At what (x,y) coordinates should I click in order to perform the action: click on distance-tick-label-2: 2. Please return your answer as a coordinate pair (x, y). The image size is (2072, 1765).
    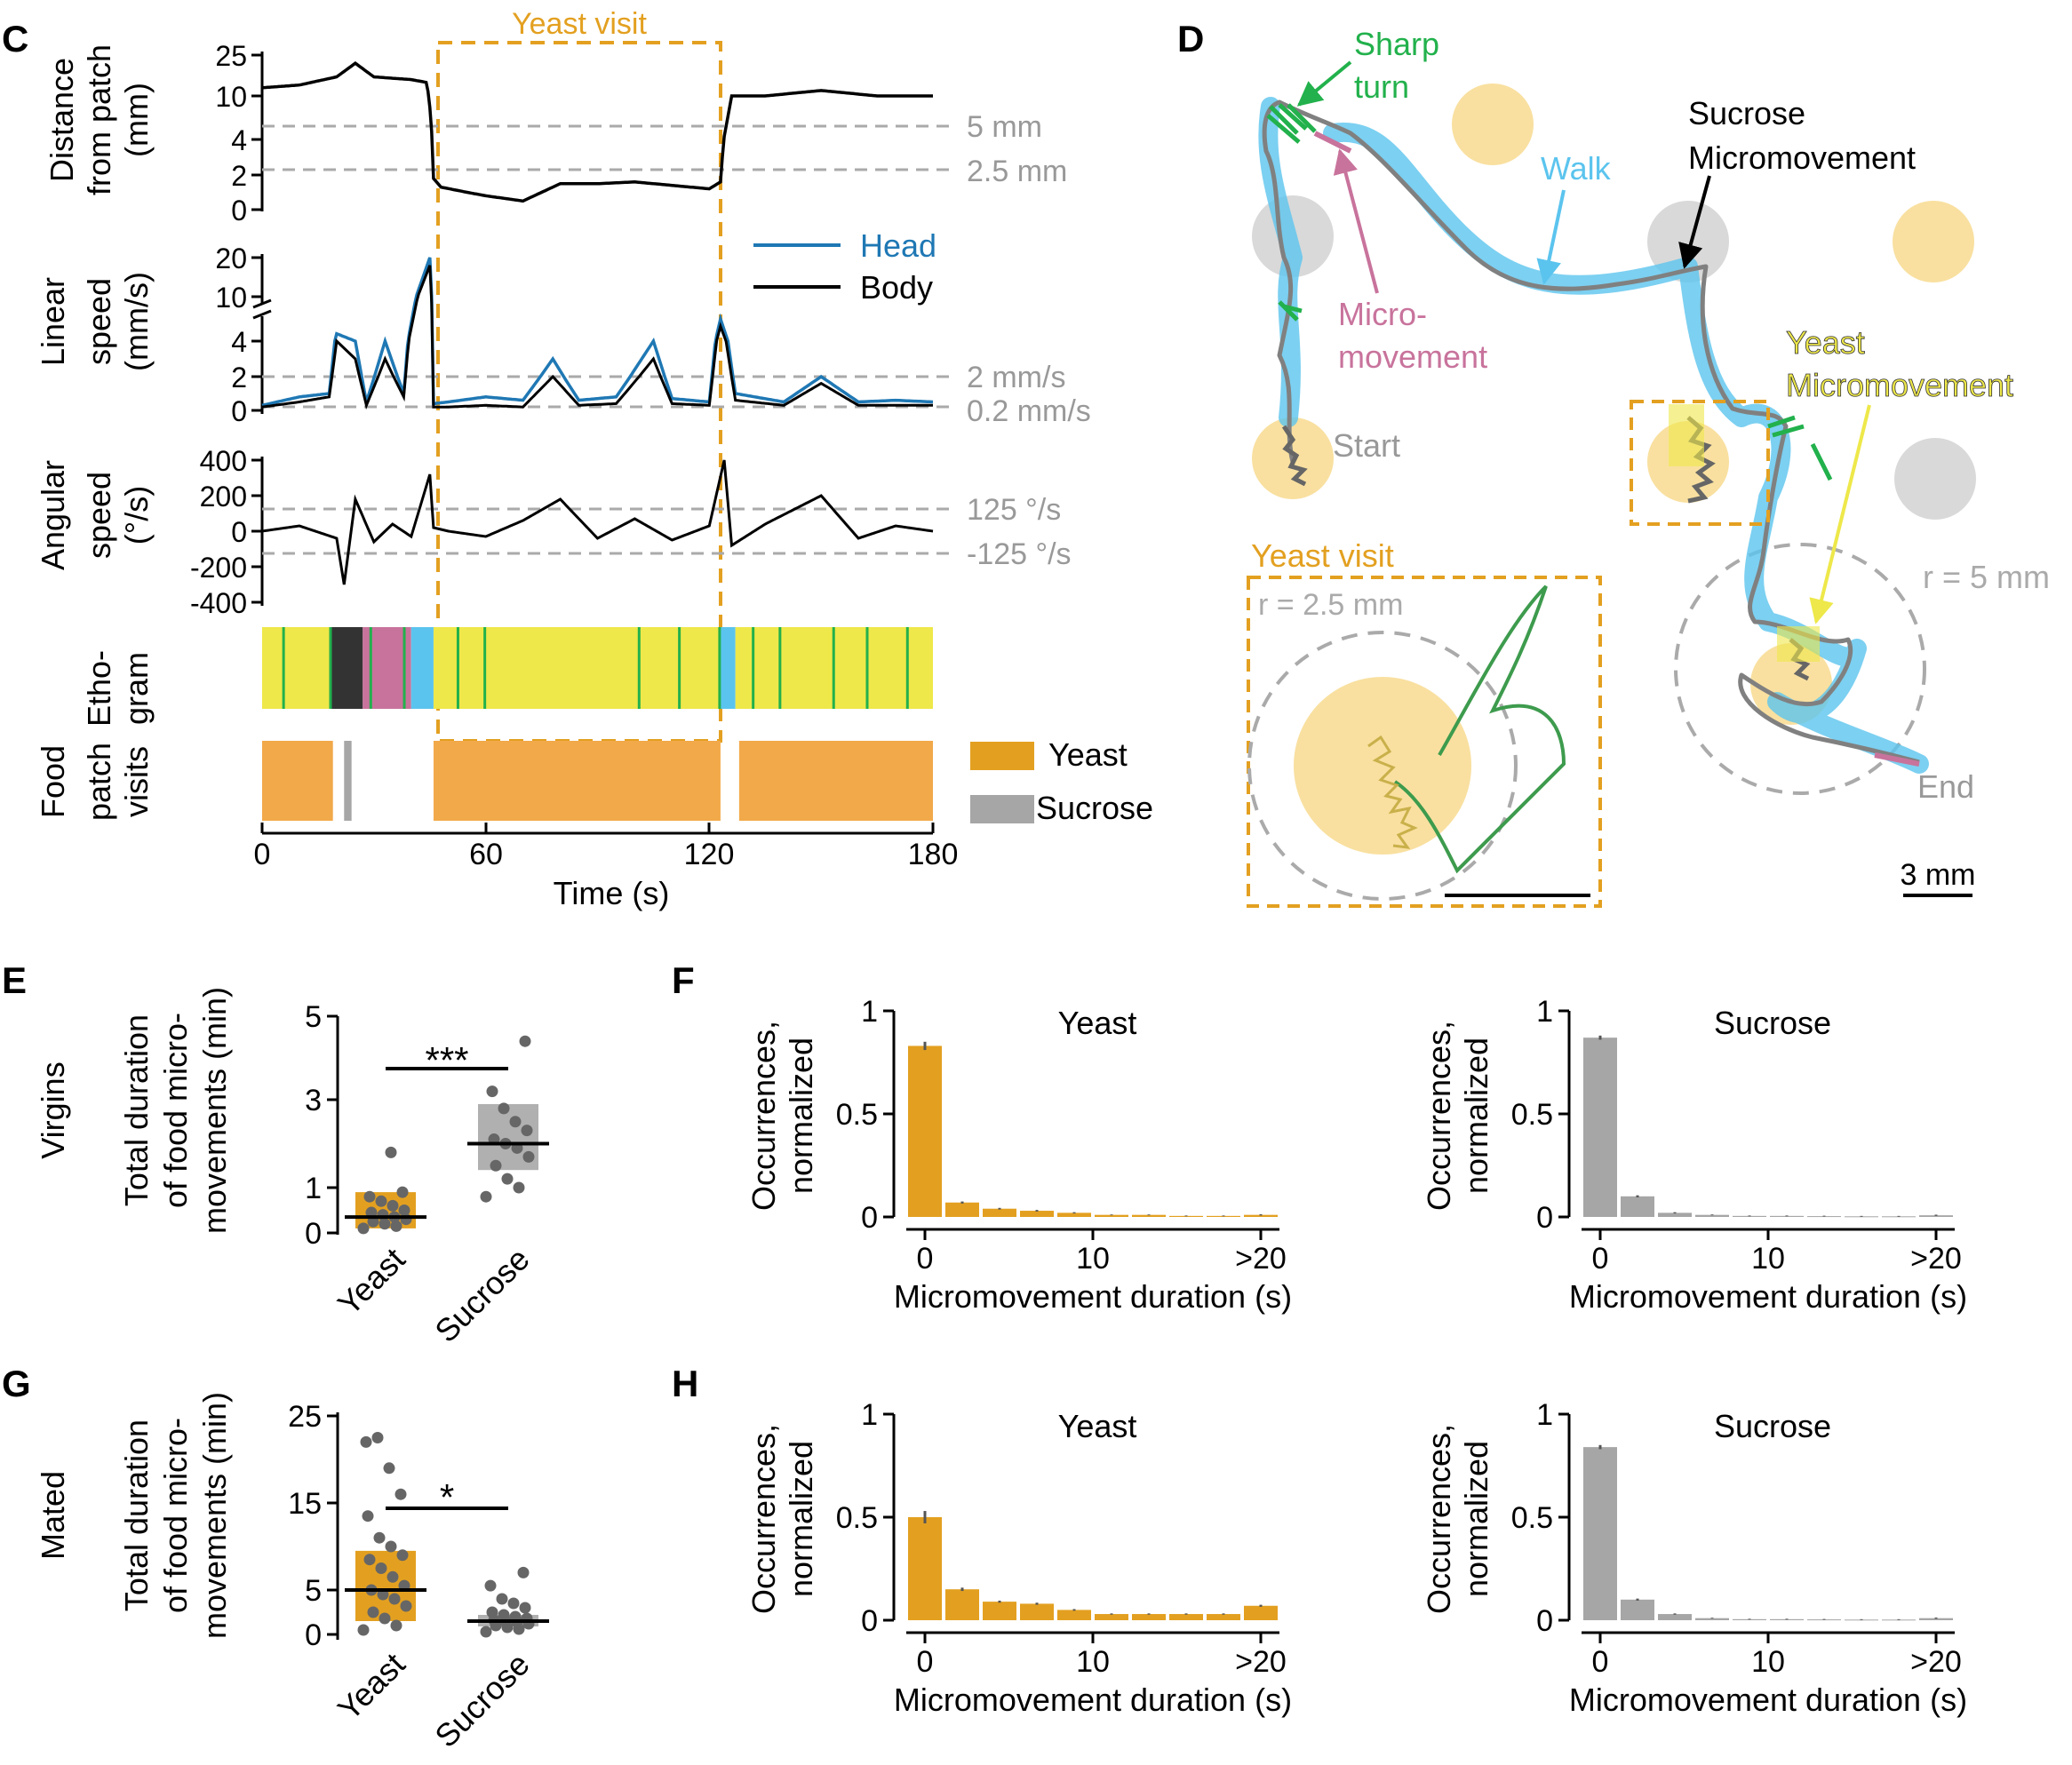
    Looking at the image, I should click on (239, 176).